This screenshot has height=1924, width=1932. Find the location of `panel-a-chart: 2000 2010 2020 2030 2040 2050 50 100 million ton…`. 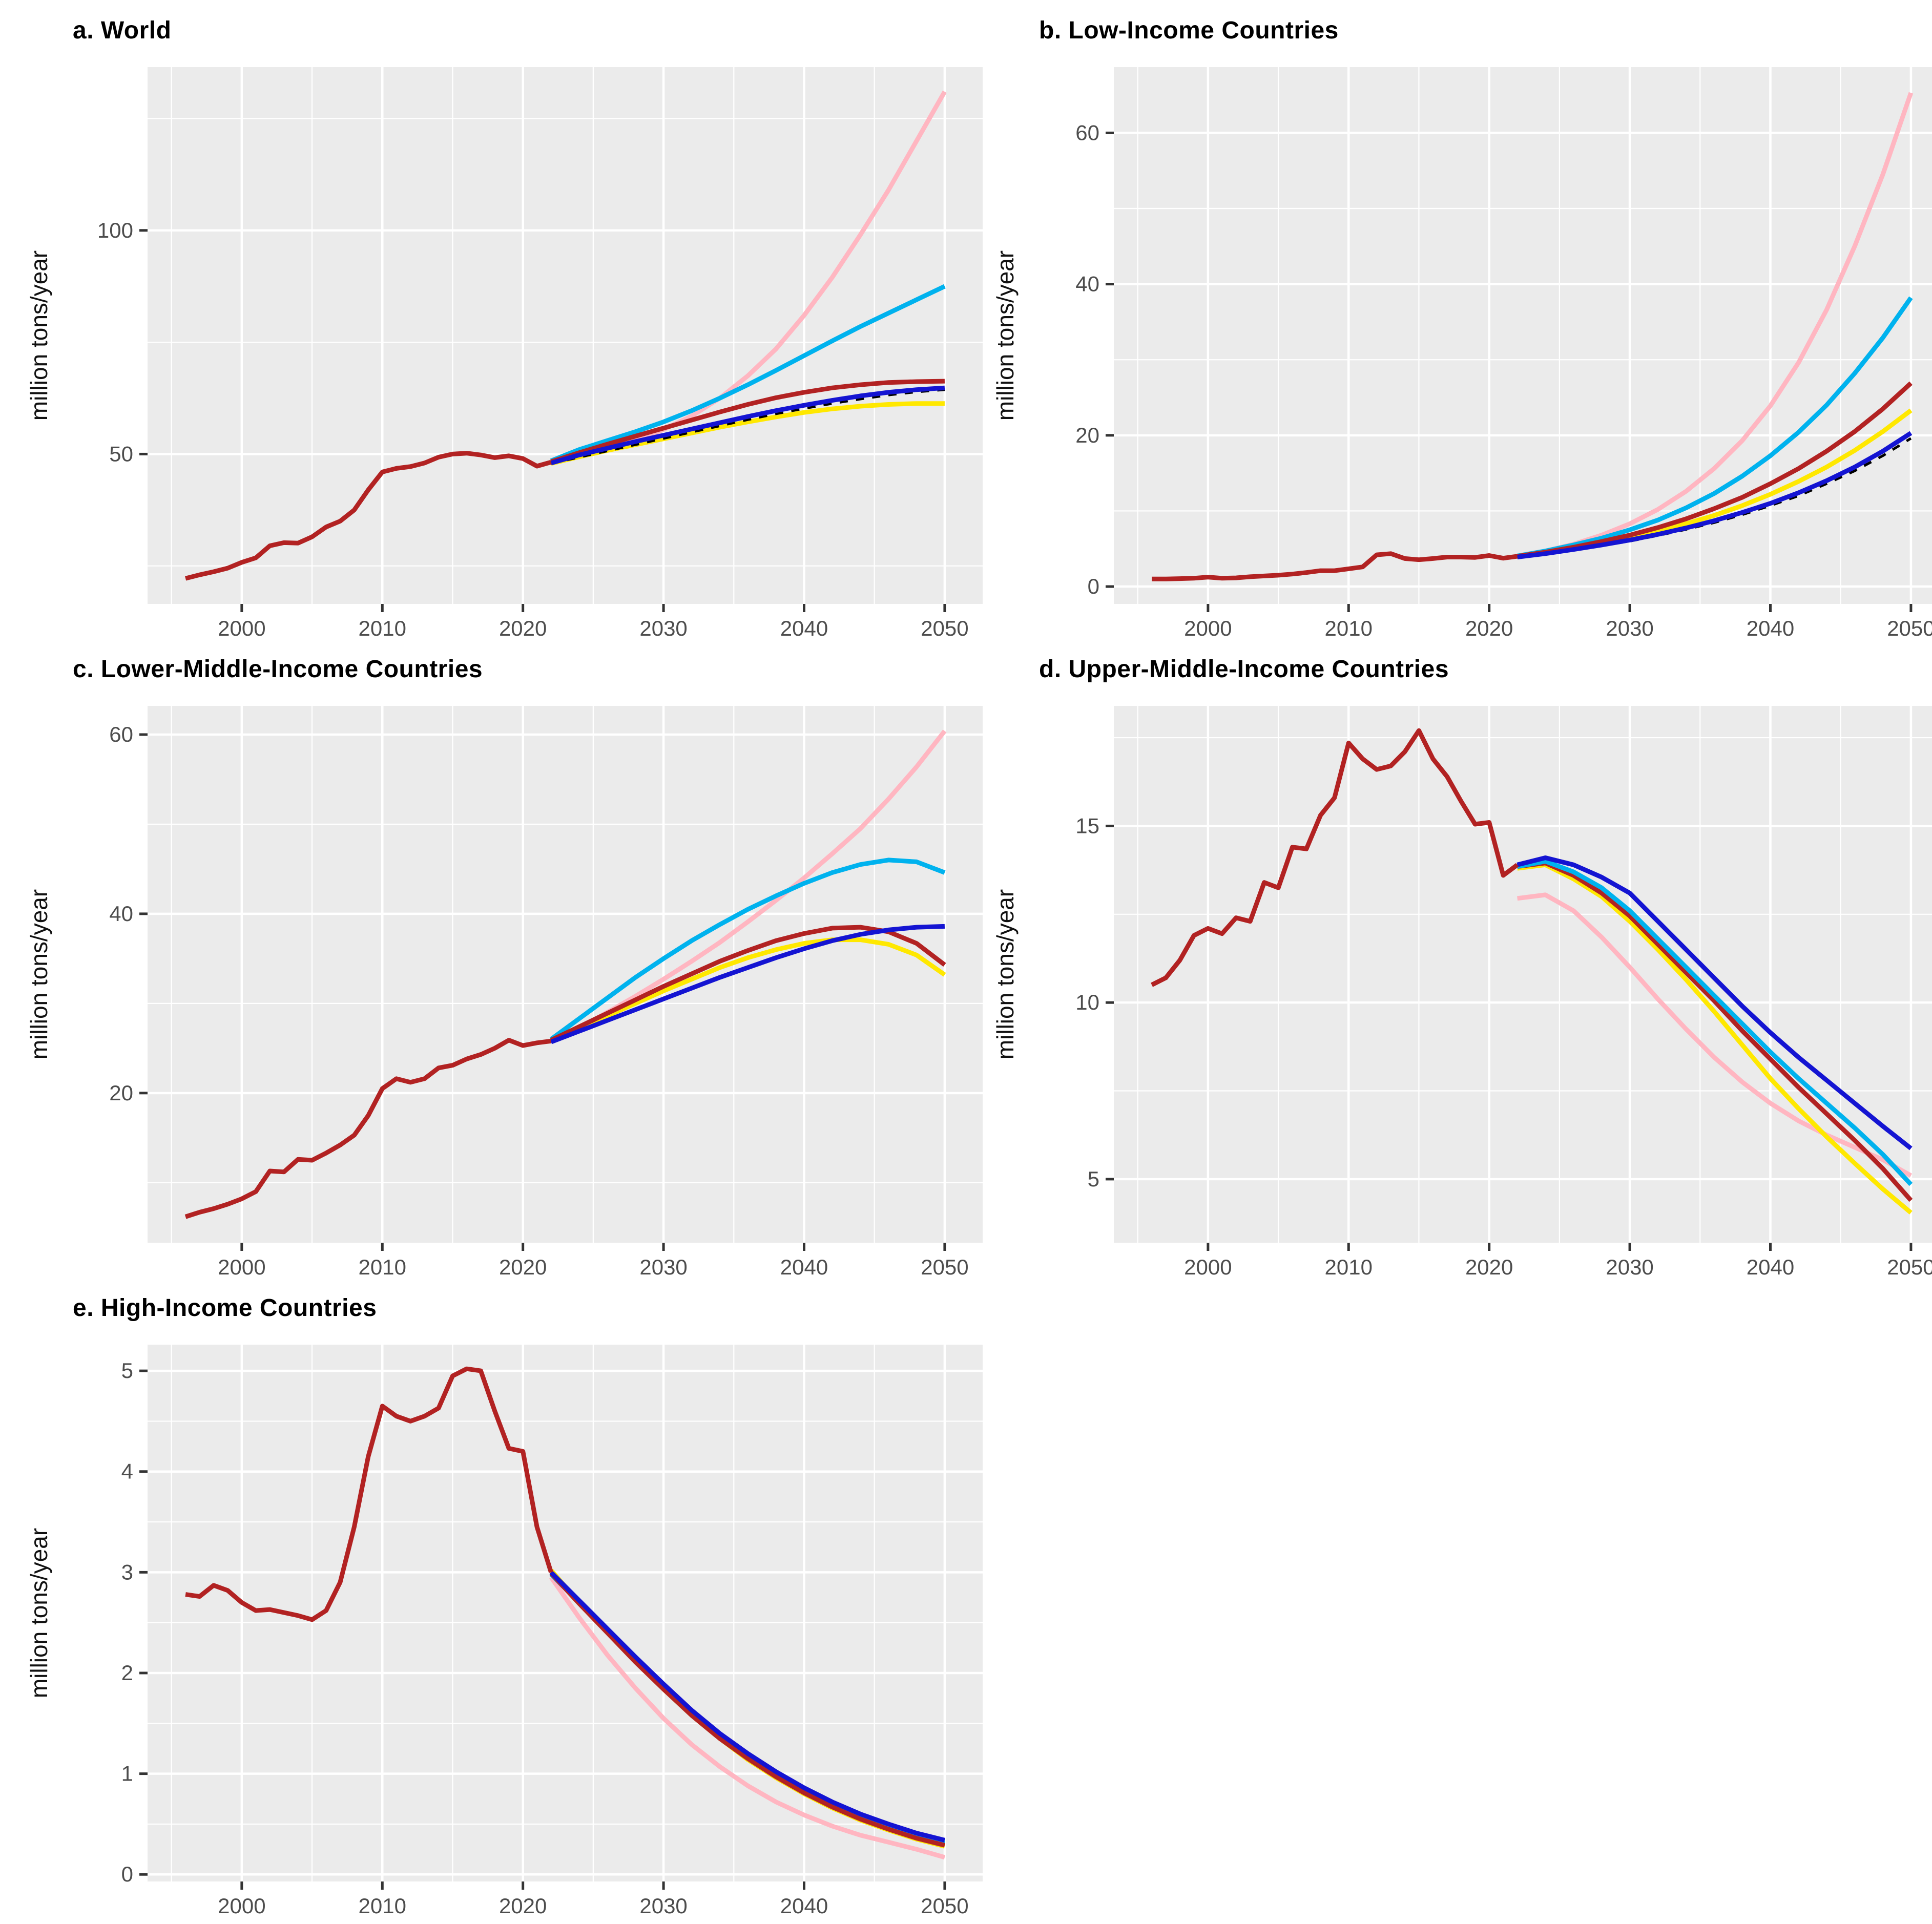

panel-a-chart: 2000 2010 2020 2030 2040 2050 50 100 million ton… is located at coordinates (504, 353).